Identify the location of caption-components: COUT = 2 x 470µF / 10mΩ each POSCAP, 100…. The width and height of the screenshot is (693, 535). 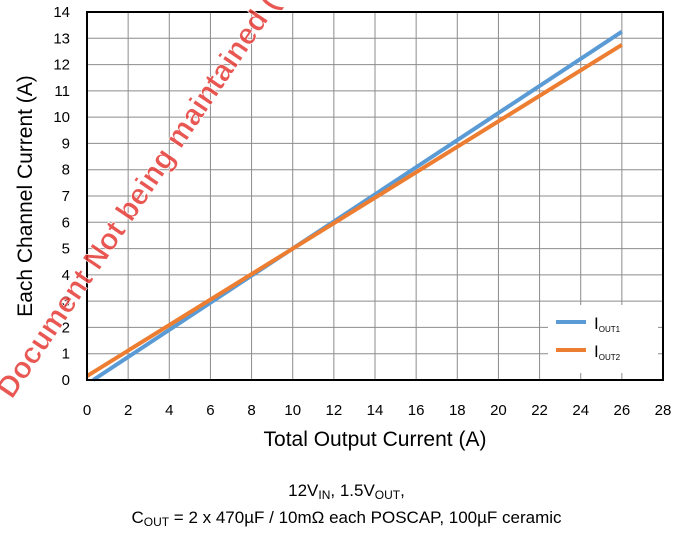
(346, 518).